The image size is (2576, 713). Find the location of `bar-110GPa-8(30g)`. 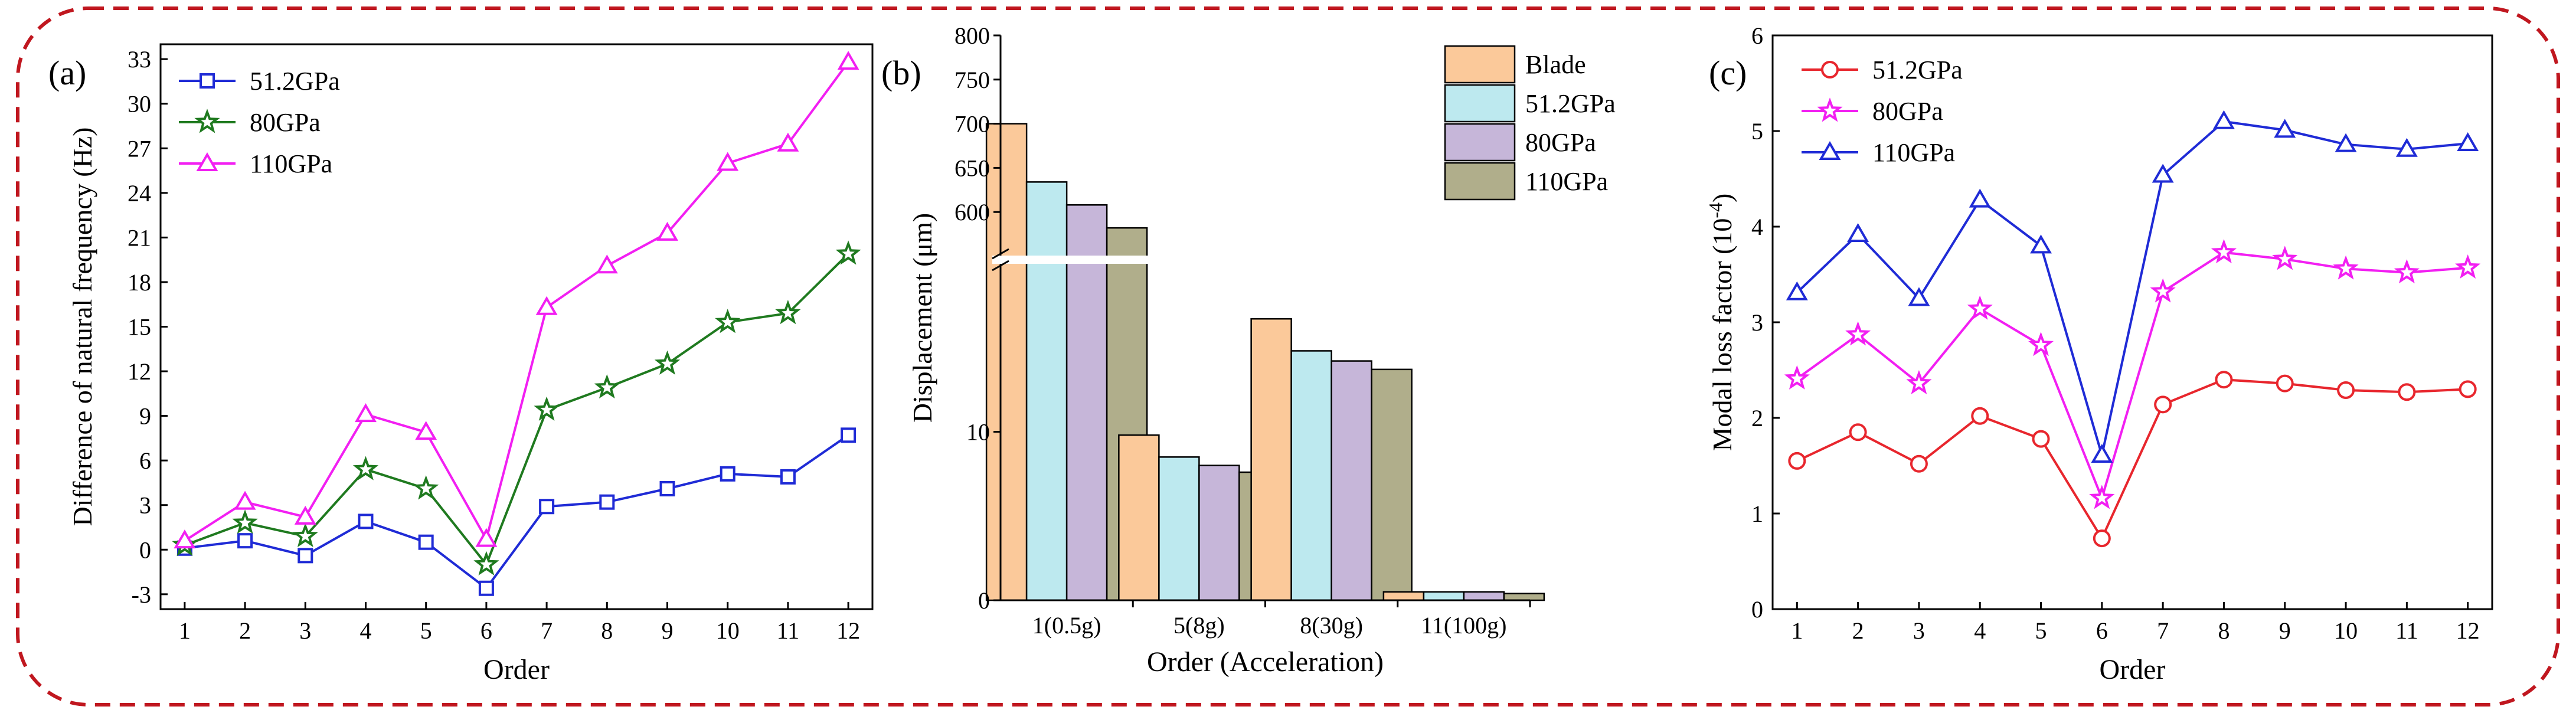

bar-110GPa-8(30g) is located at coordinates (1392, 484).